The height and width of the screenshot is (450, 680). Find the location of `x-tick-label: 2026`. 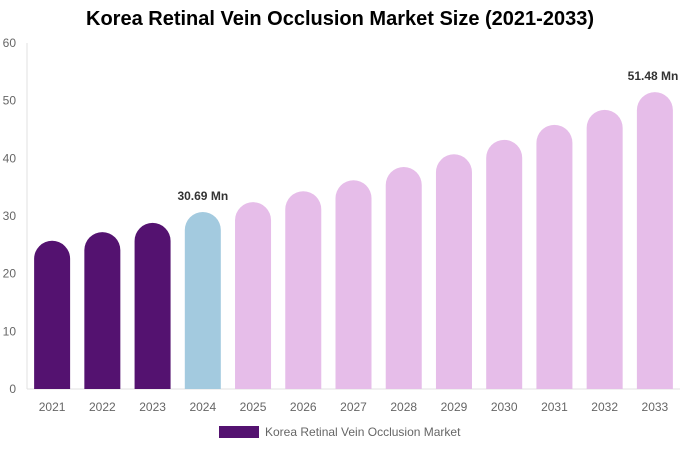

x-tick-label: 2026 is located at coordinates (303, 407).